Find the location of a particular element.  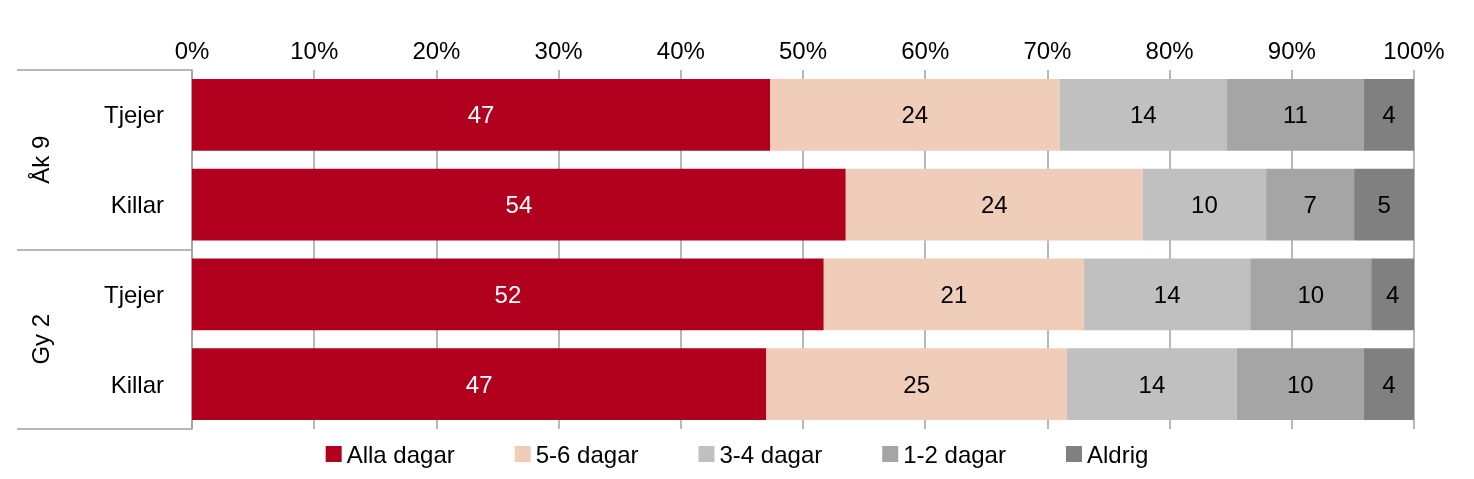

x-tick-label: 0% is located at coordinates (192, 50).